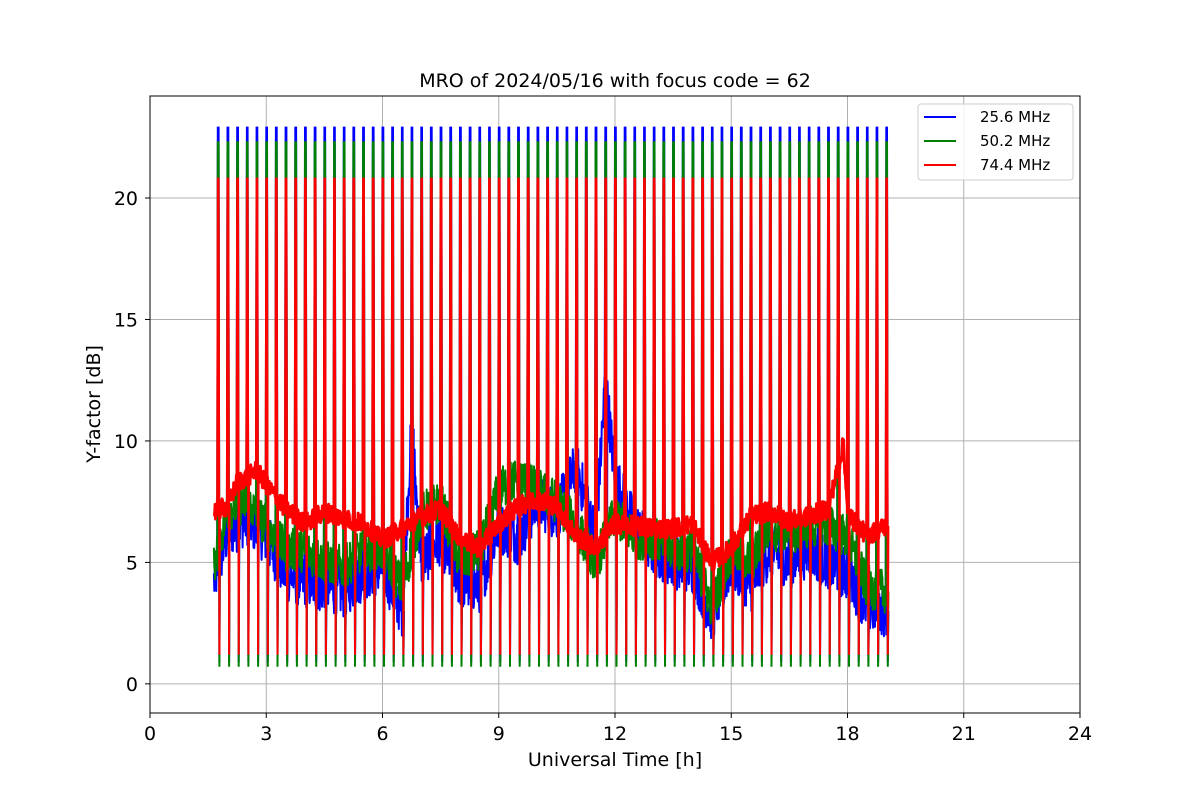 This screenshot has width=1200, height=800. I want to click on y-axis-label: Y-factor [dB], so click(94, 404).